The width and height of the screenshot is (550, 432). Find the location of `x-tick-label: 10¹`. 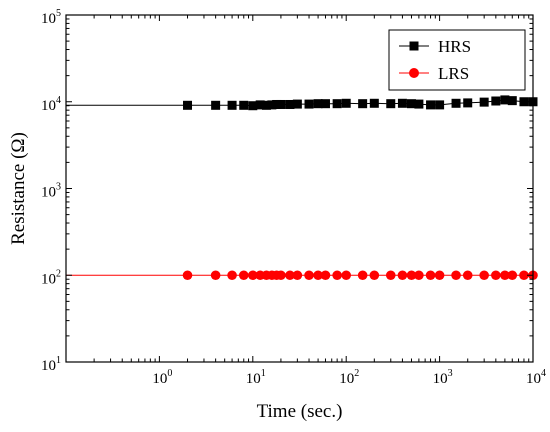

x-tick-label: 10¹ is located at coordinates (256, 377).